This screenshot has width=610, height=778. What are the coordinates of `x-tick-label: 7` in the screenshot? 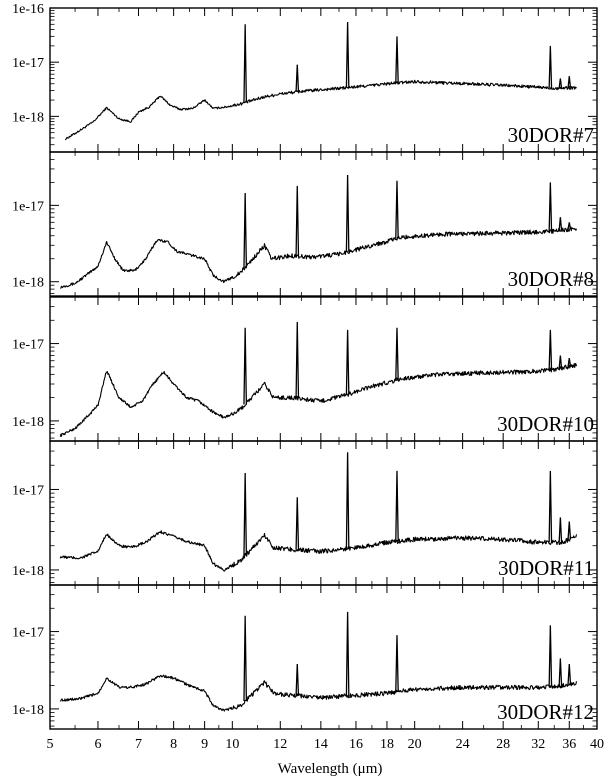 It's located at (138, 744).